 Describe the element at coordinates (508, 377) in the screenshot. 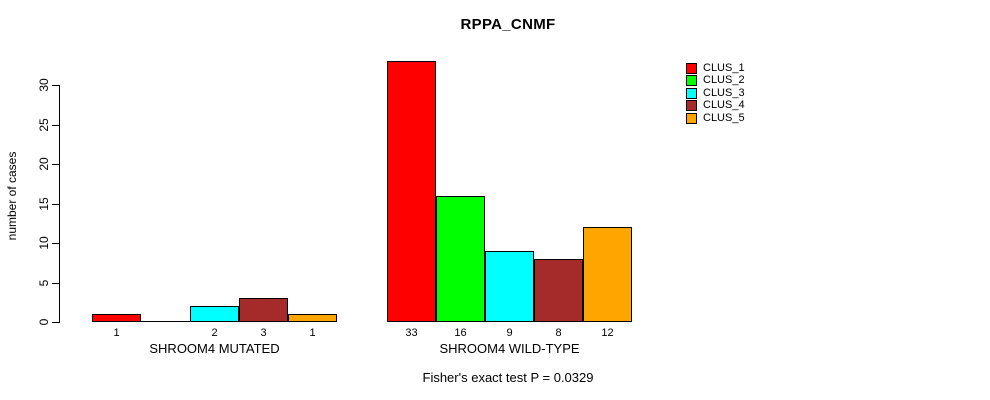

I see `caption: Fisher's exact test P = 0.0329` at that location.